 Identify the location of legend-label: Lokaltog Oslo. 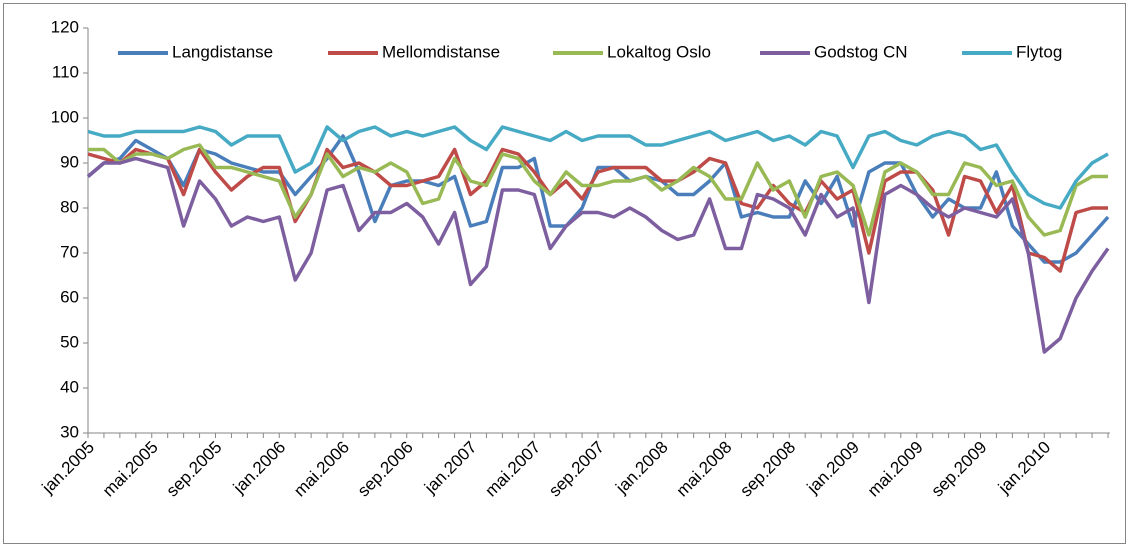
(659, 51).